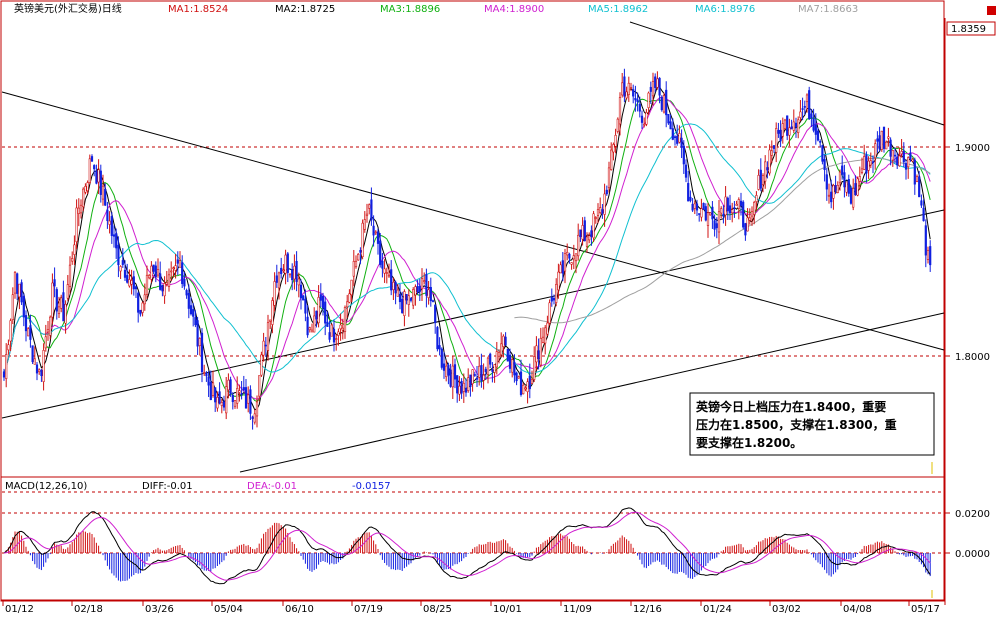  I want to click on macd-label-0000: 0.0000, so click(972, 554).